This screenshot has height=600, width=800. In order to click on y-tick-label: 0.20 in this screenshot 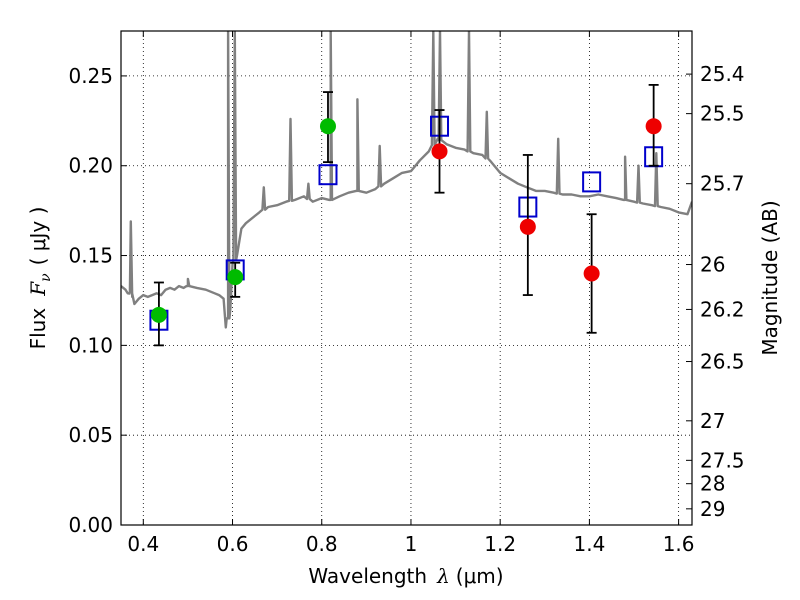, I will do `click(90, 166)`.